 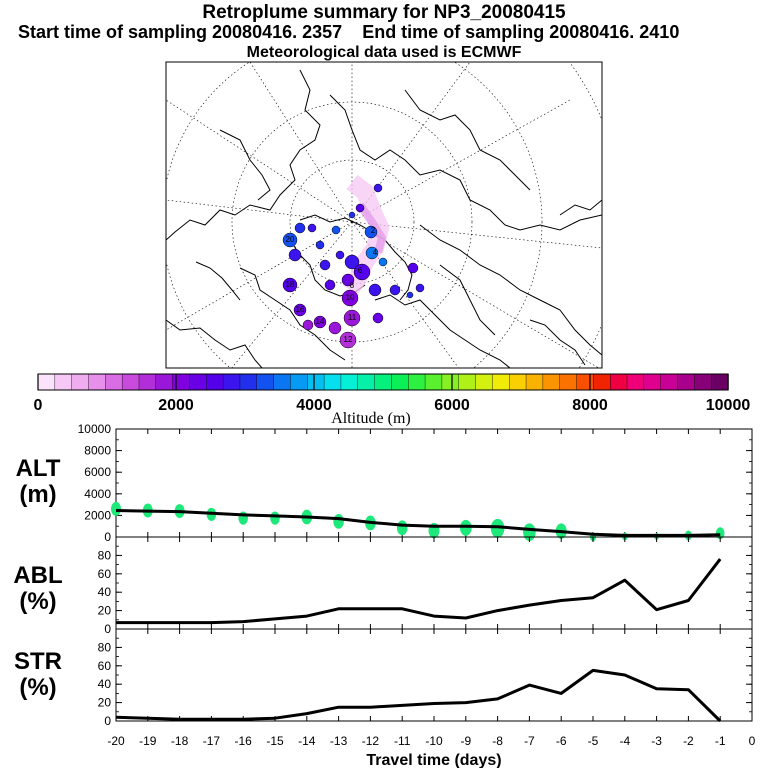 I want to click on plume-day-label: 20, so click(x=290, y=239).